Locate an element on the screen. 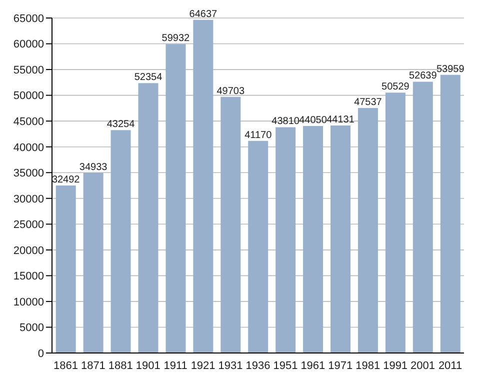  data-label: 53959 is located at coordinates (450, 69).